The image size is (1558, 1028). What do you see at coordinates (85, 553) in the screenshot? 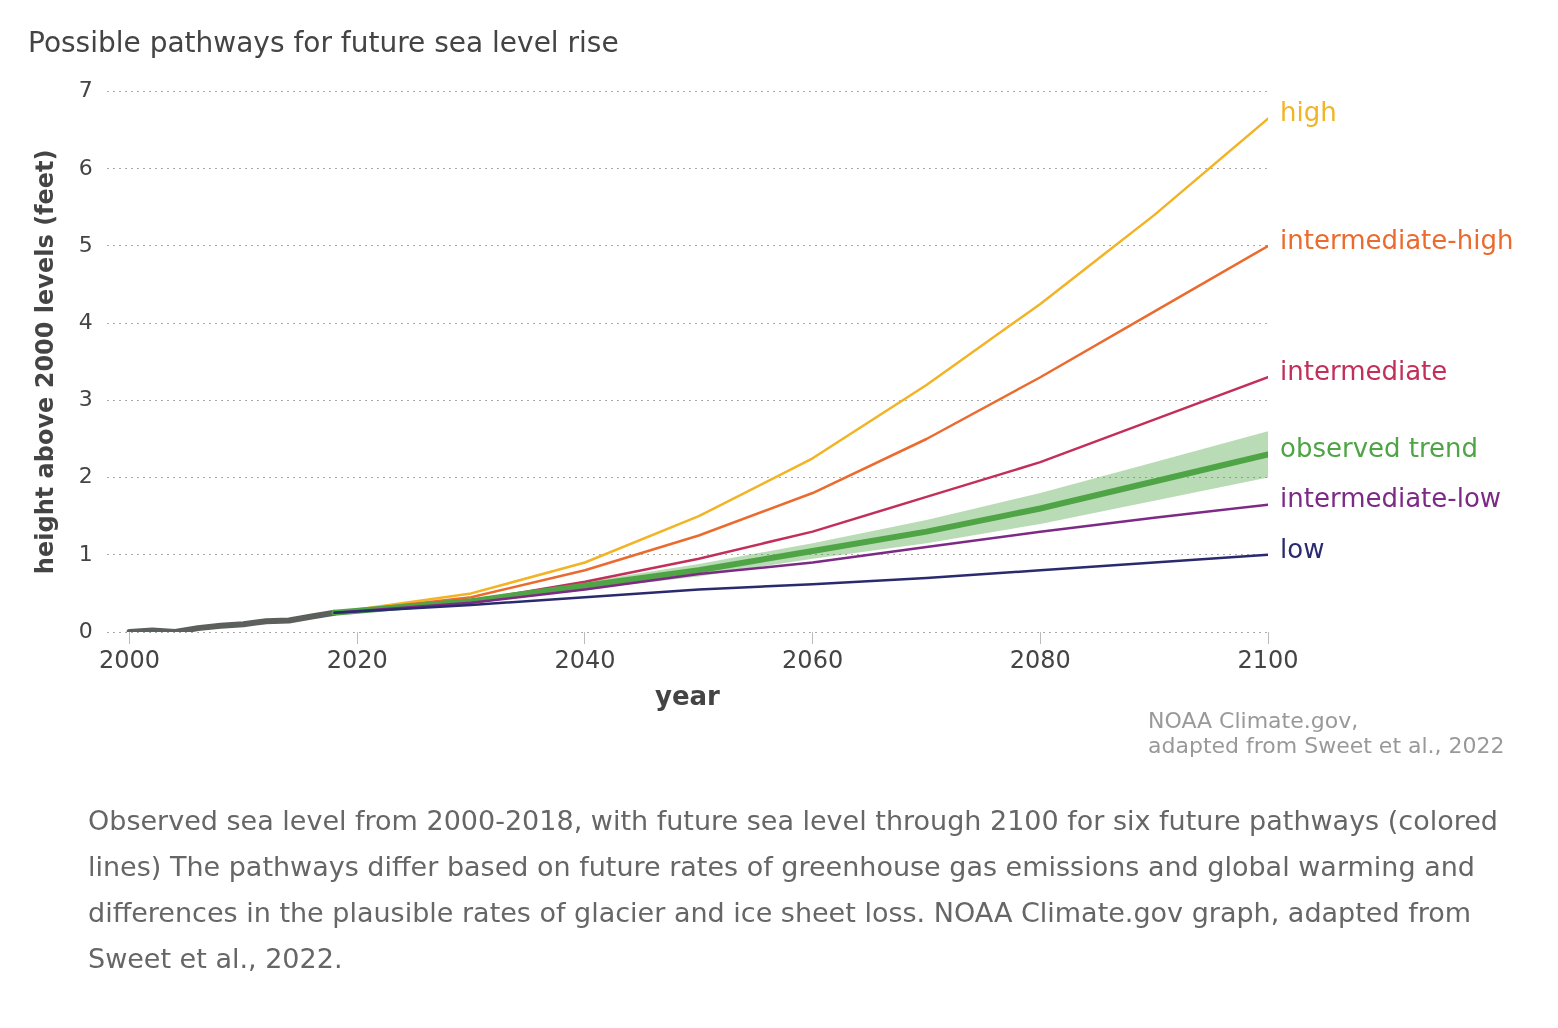
I see `y-tick-label: 1` at bounding box center [85, 553].